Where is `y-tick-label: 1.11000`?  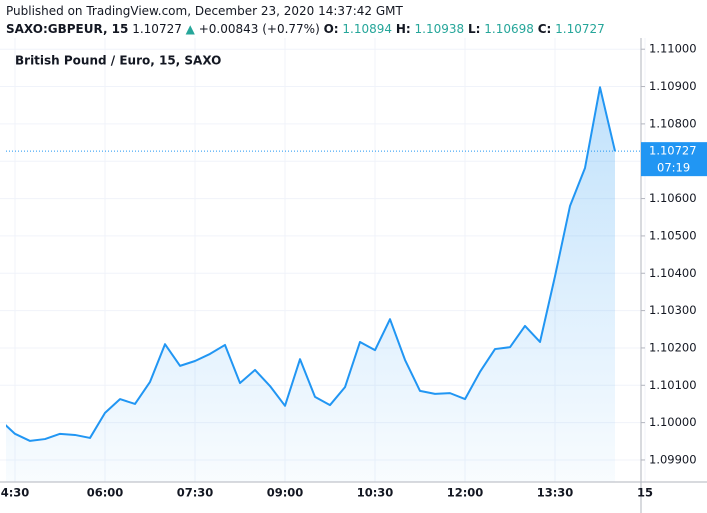 y-tick-label: 1.11000 is located at coordinates (673, 49).